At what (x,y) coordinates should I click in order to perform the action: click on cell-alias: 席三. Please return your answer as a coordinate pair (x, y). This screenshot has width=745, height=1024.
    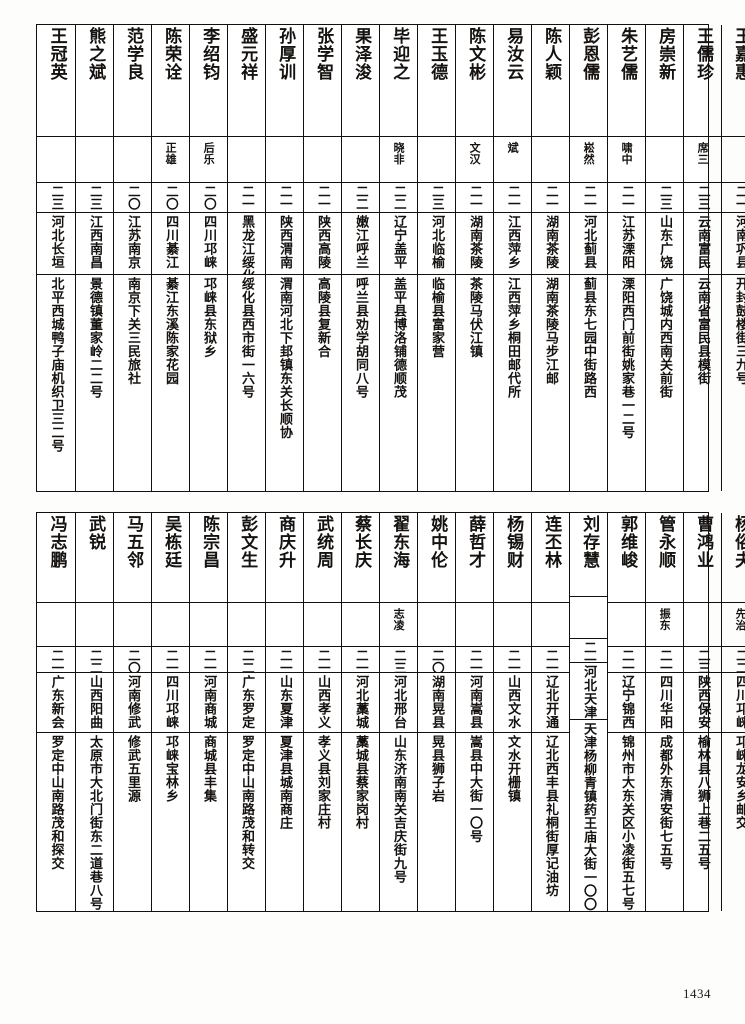
    Looking at the image, I should click on (702, 160).